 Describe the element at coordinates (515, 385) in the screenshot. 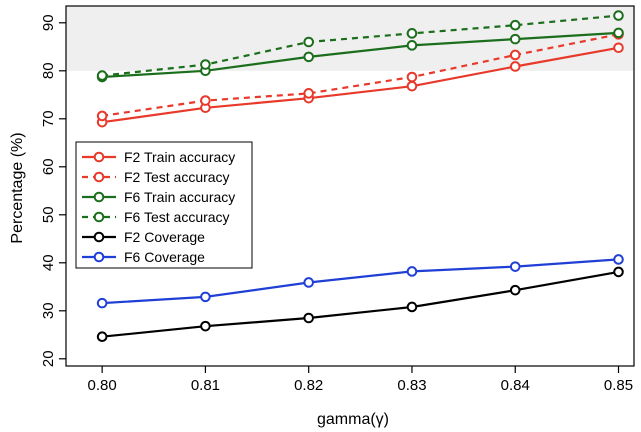

I see `x-tick-label: 0.84` at that location.